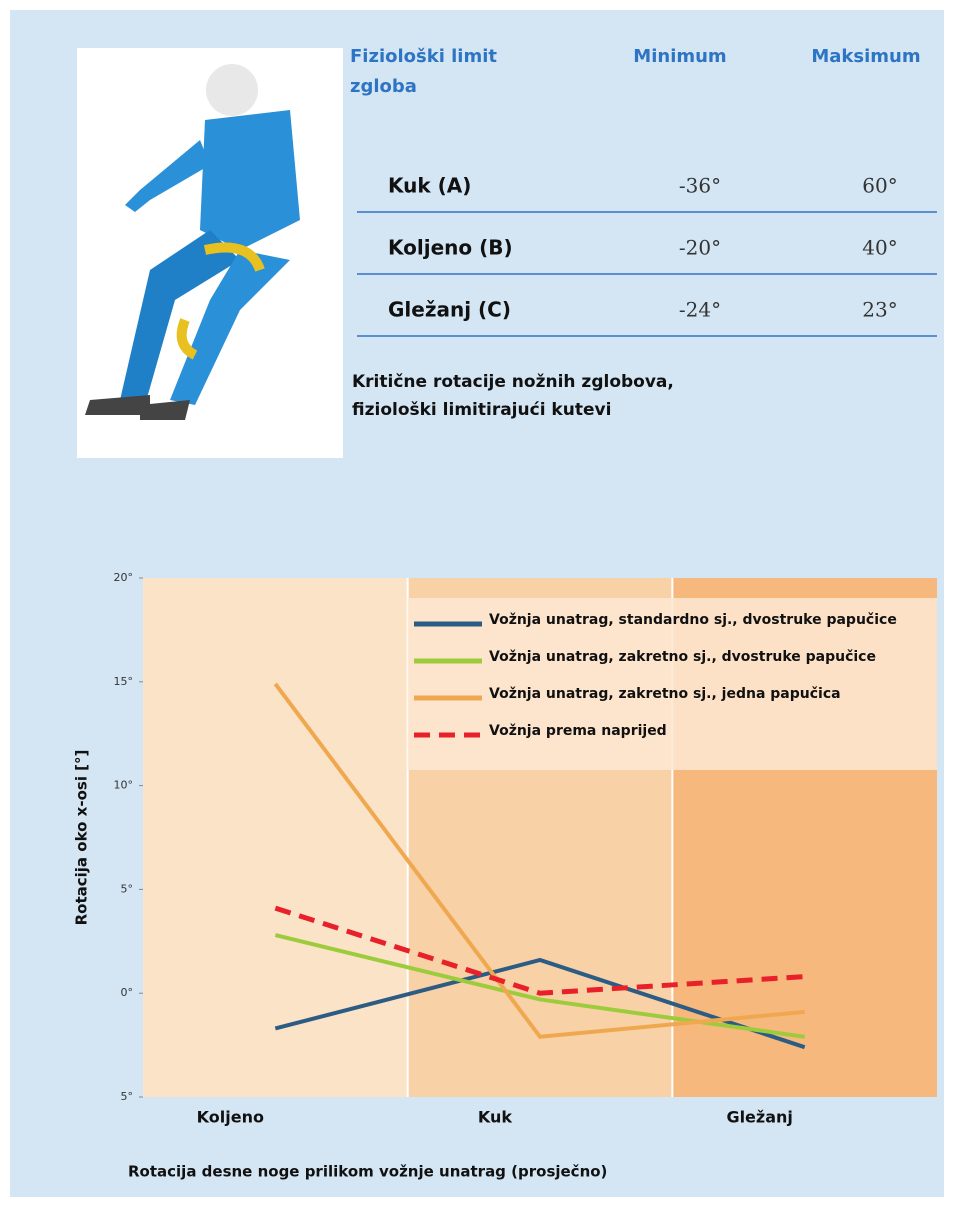  Describe the element at coordinates (429, 186) in the screenshot. I see `row-label: Kuk (A)` at that location.